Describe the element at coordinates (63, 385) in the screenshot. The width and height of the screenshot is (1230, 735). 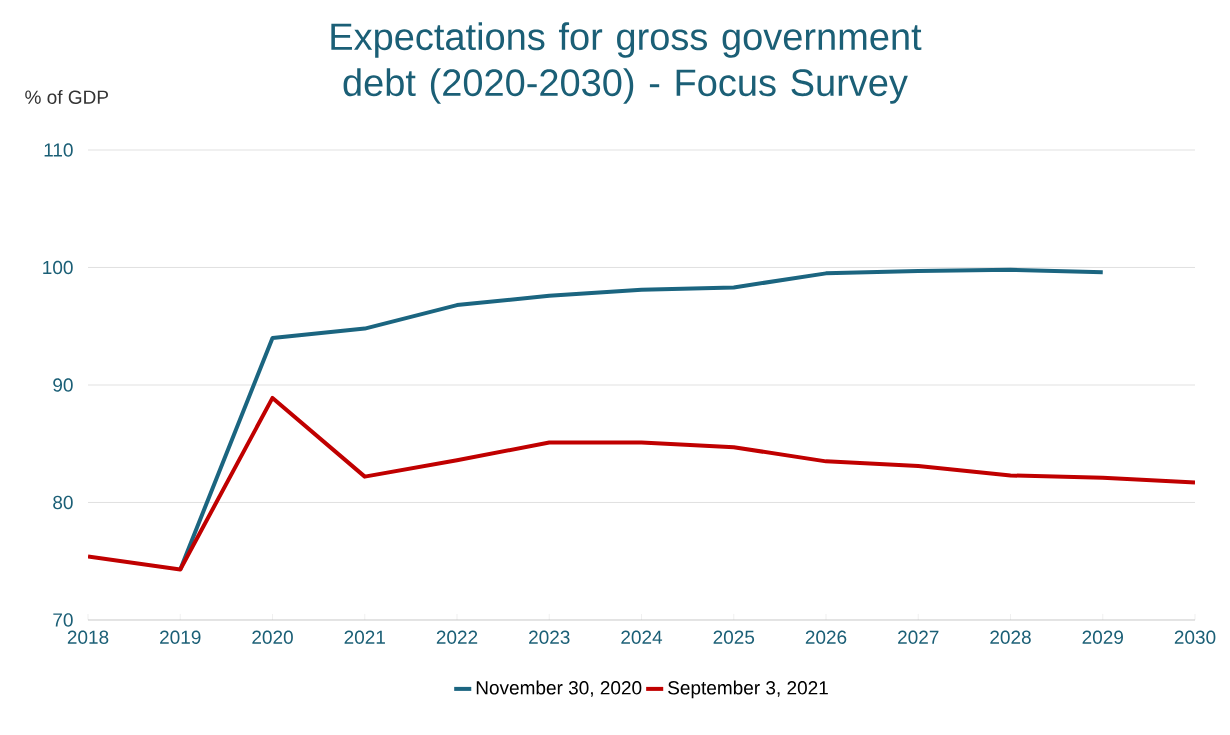
I see `y-tick-label: 90` at that location.